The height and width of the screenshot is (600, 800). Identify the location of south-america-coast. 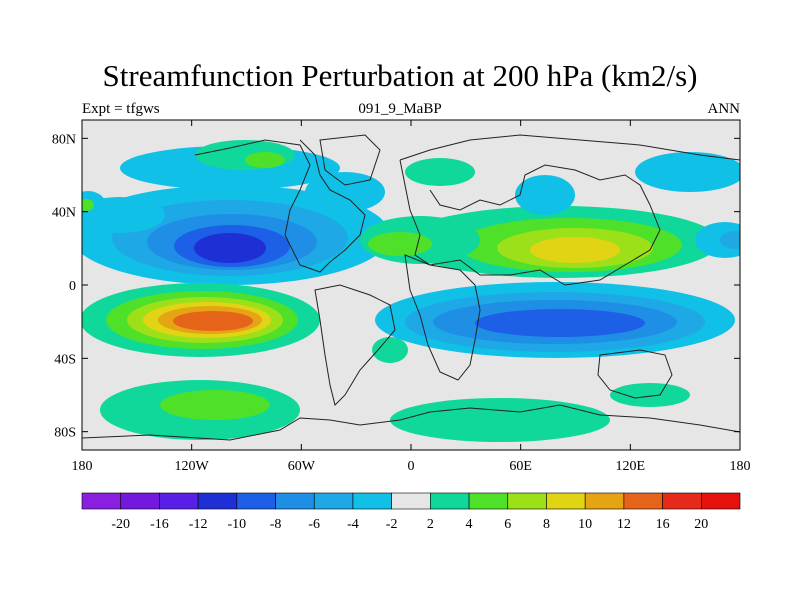
(355, 345).